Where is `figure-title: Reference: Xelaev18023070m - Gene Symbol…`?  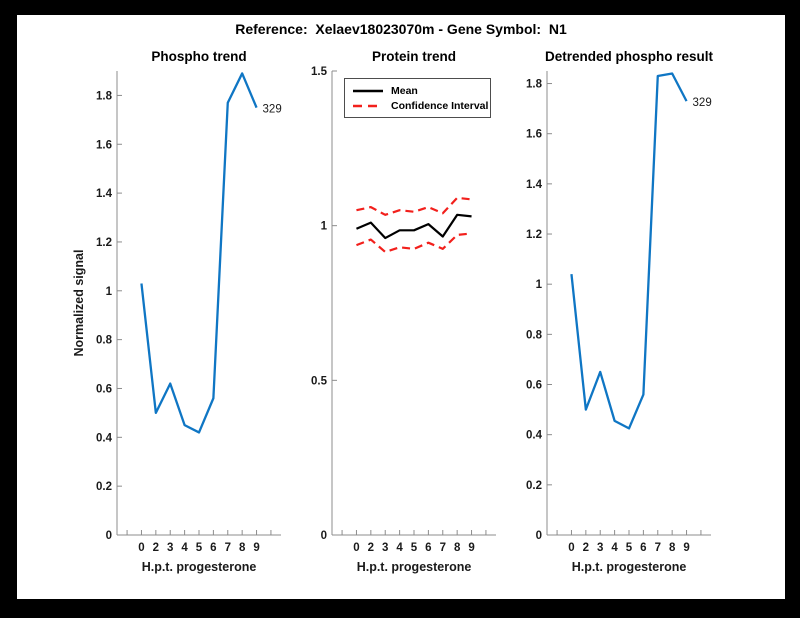 figure-title: Reference: Xelaev18023070m - Gene Symbol… is located at coordinates (401, 29).